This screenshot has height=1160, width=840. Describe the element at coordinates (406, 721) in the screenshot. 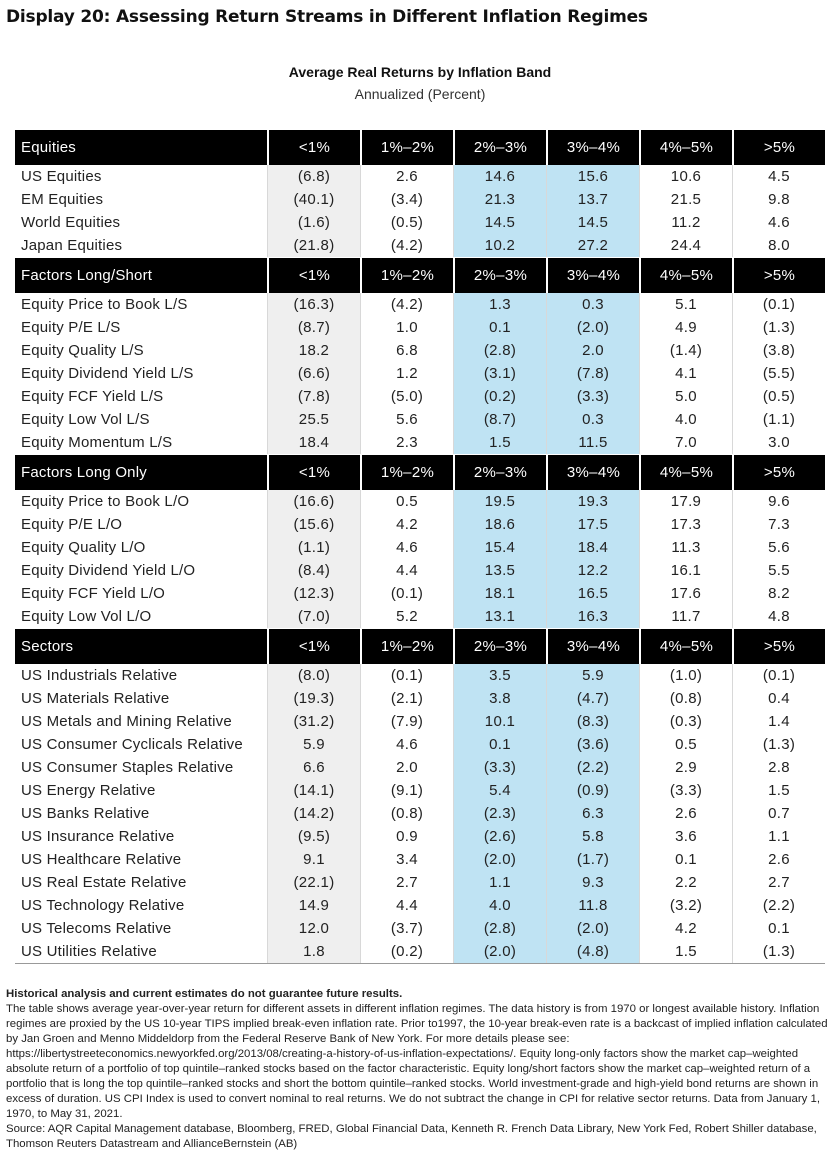

I see `value-cell: (7.9)` at that location.